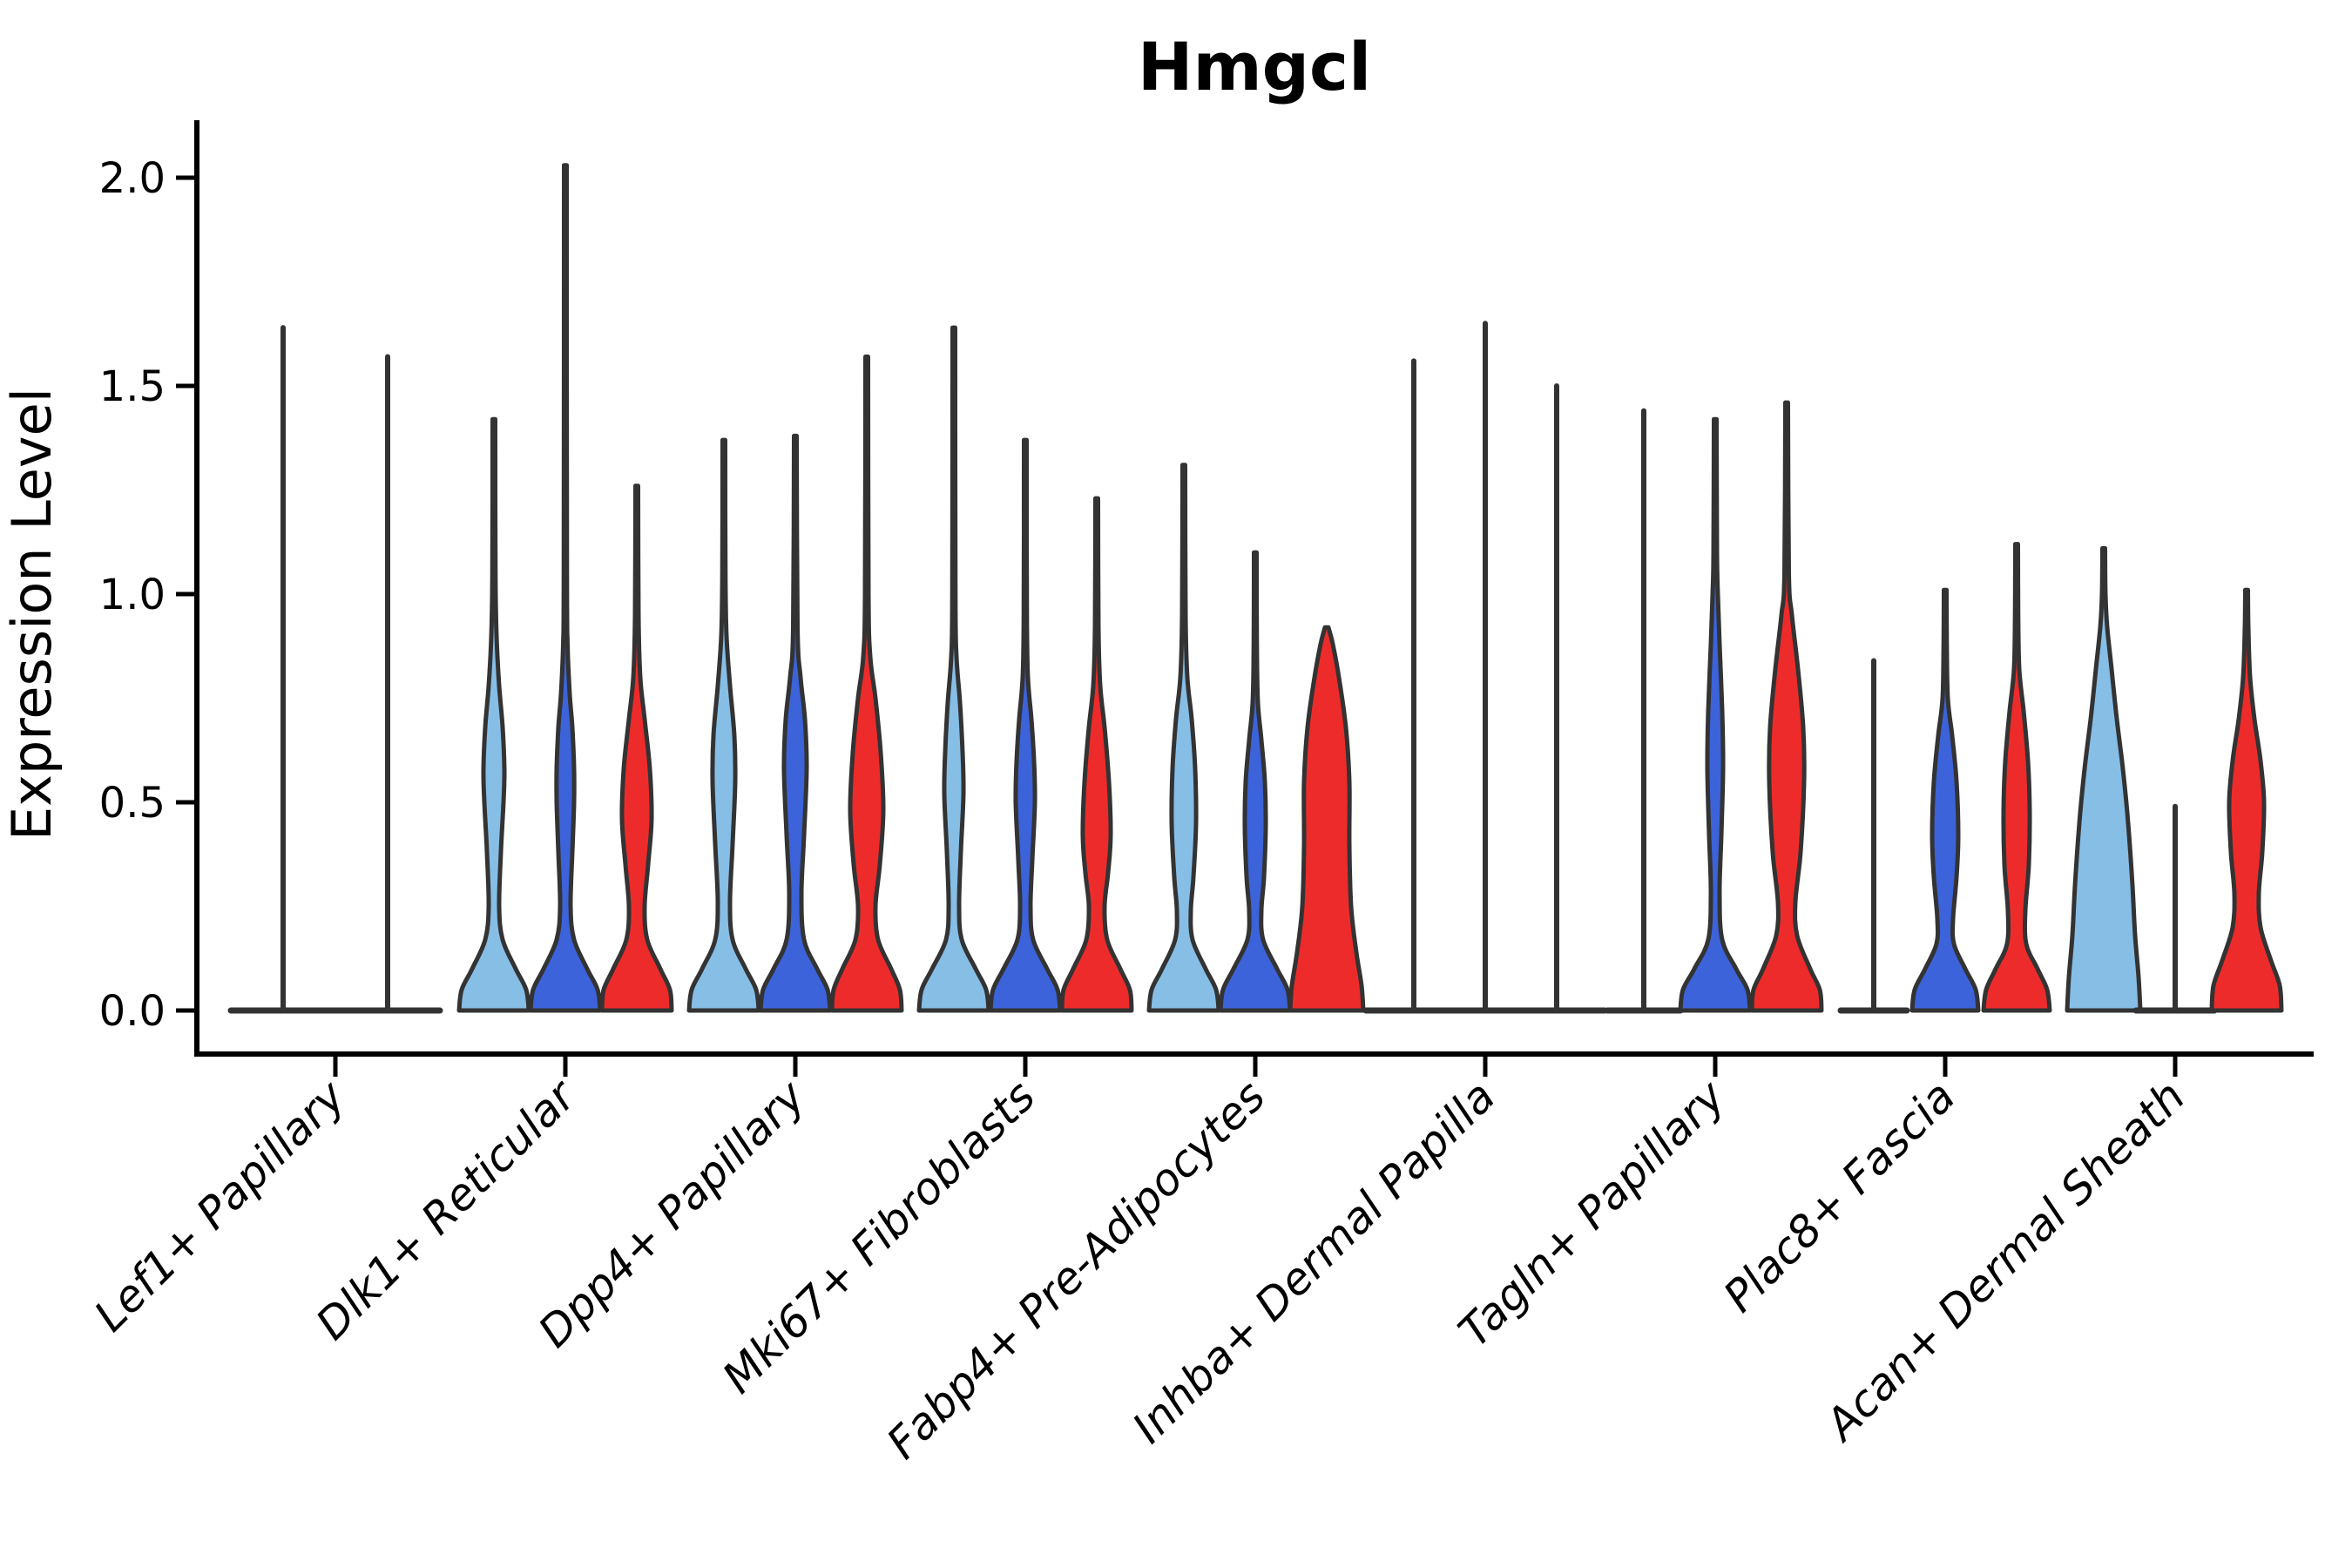  What do you see at coordinates (1254, 66) in the screenshot?
I see `chart-title: Hmgcl` at bounding box center [1254, 66].